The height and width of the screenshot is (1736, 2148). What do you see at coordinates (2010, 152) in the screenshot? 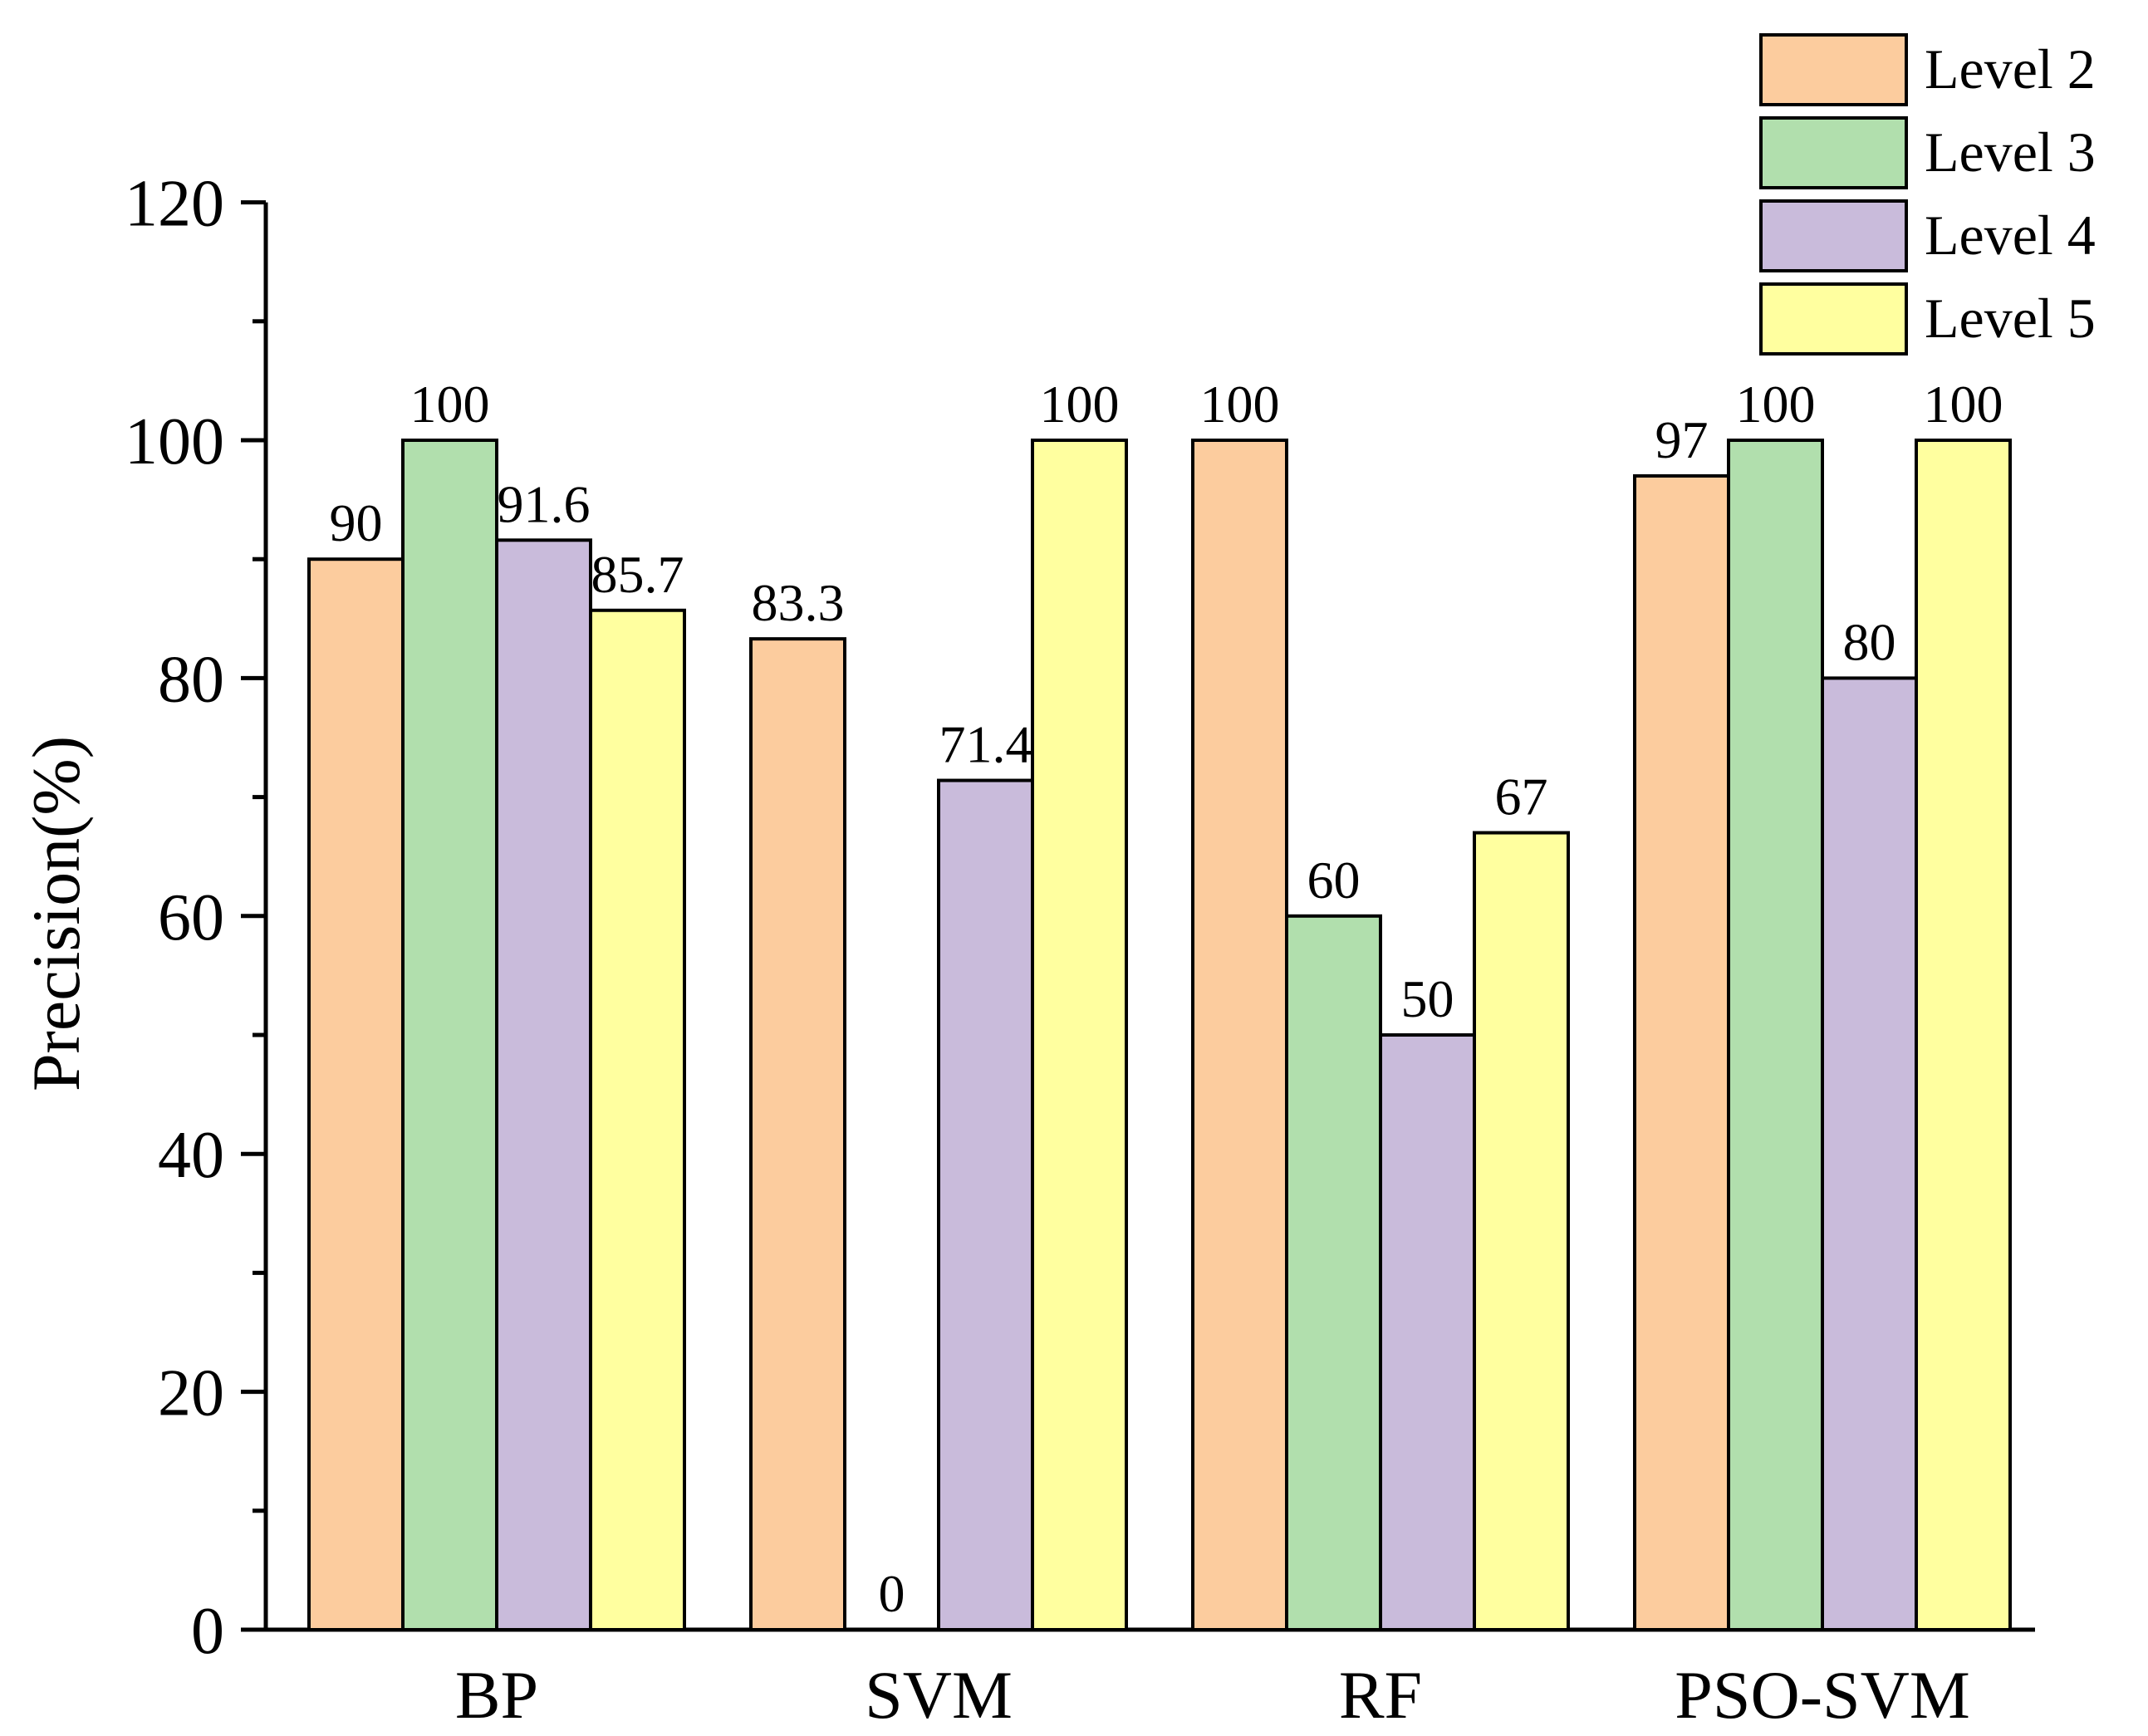
I see `legend-label: Level 3` at bounding box center [2010, 152].